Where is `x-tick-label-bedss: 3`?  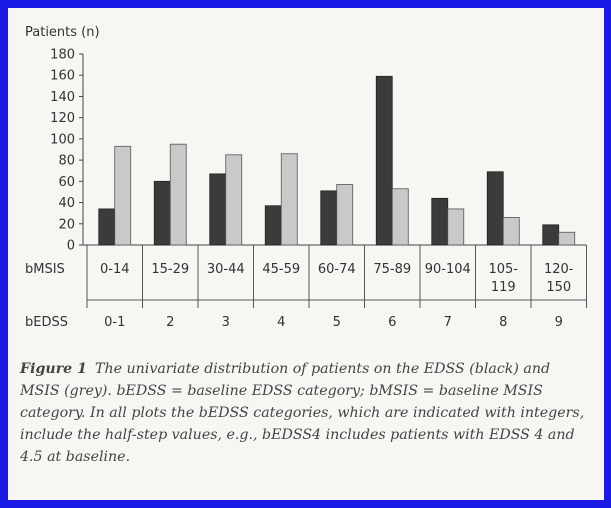 x-tick-label-bedss: 3 is located at coordinates (226, 322).